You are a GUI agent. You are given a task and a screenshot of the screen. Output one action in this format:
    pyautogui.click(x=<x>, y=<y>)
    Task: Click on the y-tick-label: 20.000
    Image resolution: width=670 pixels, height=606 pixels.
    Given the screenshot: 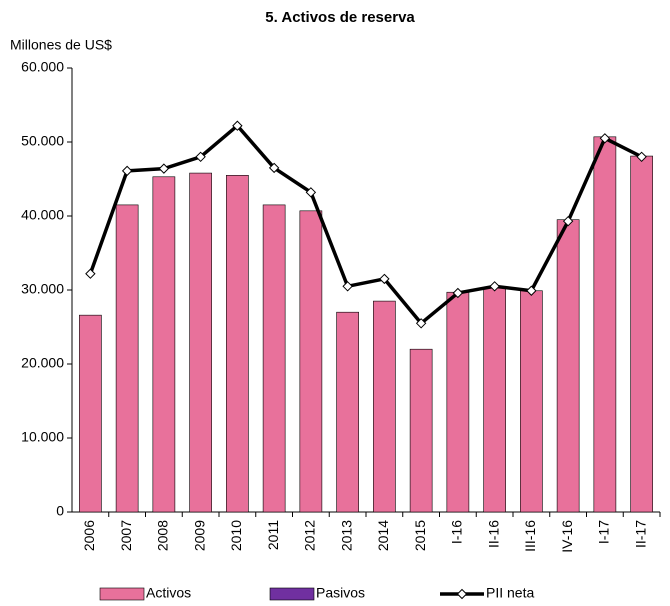 What is the action you would take?
    pyautogui.click(x=42, y=363)
    